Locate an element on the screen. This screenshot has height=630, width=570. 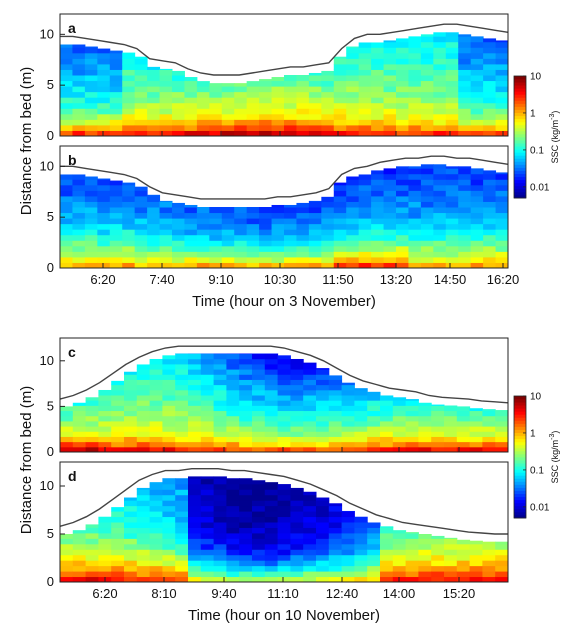
water-surface-line is located at coordinates (284, 374).